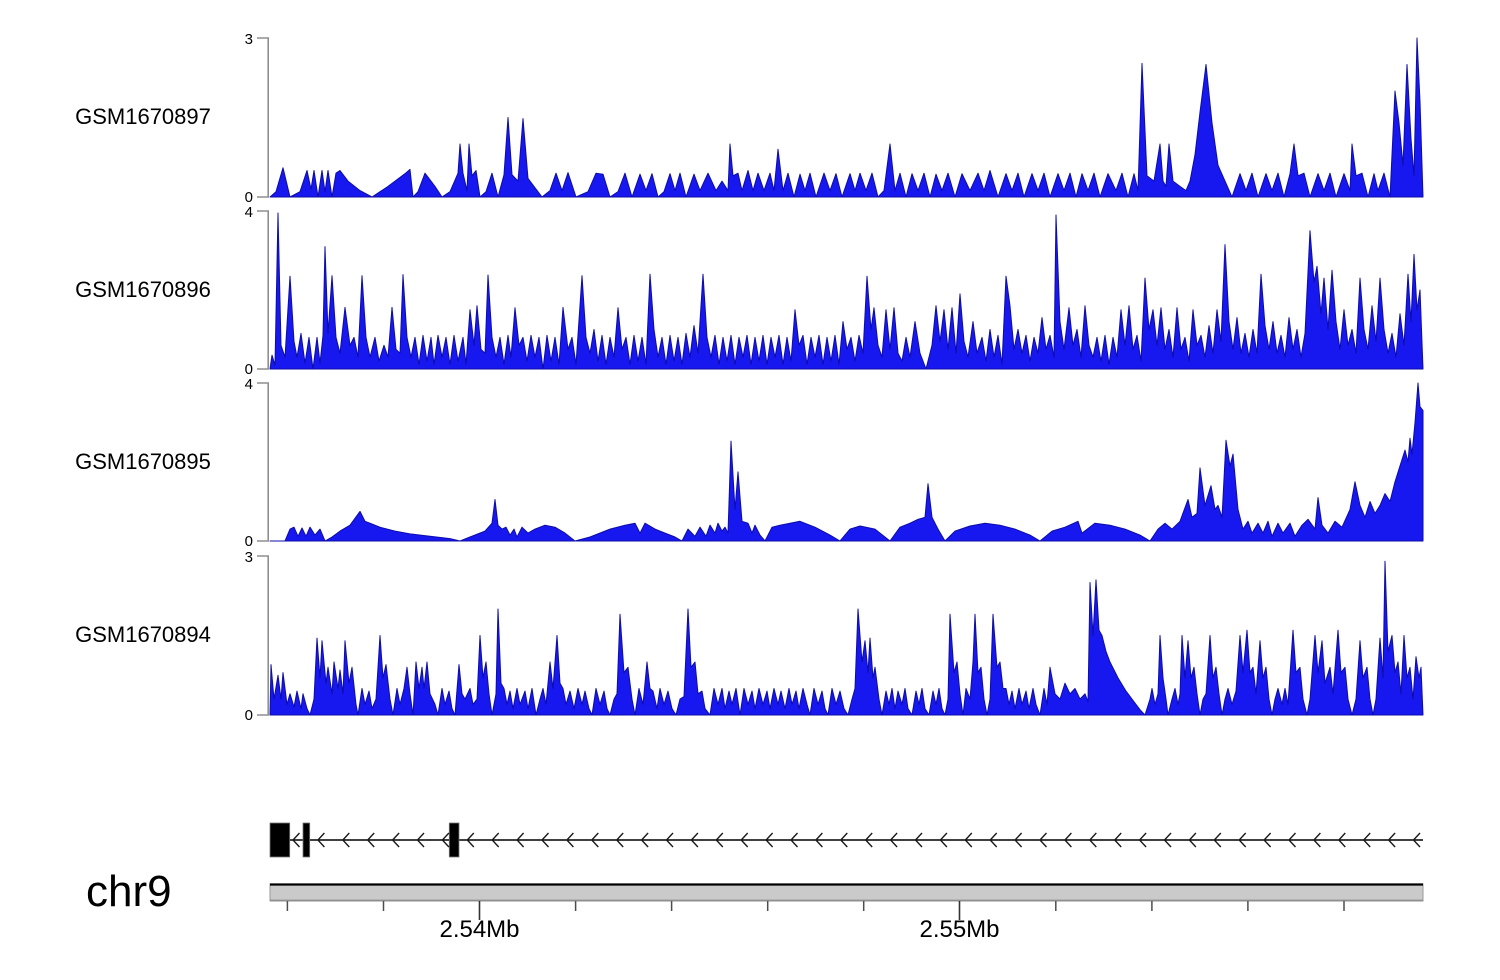  Describe the element at coordinates (249, 541) in the screenshot. I see `y-axis-min-label-GSM1670895: 0` at that location.